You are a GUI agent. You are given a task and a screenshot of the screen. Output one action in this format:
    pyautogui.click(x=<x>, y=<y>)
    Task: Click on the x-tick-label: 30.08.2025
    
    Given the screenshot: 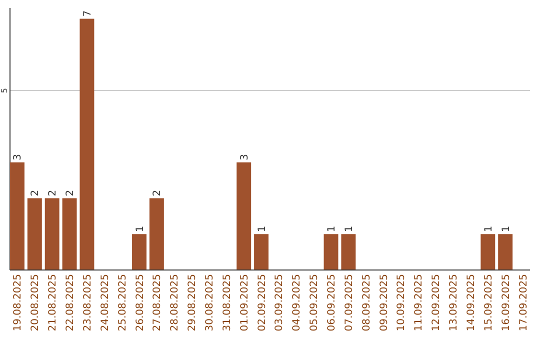 What is the action you would take?
    pyautogui.click(x=210, y=303)
    